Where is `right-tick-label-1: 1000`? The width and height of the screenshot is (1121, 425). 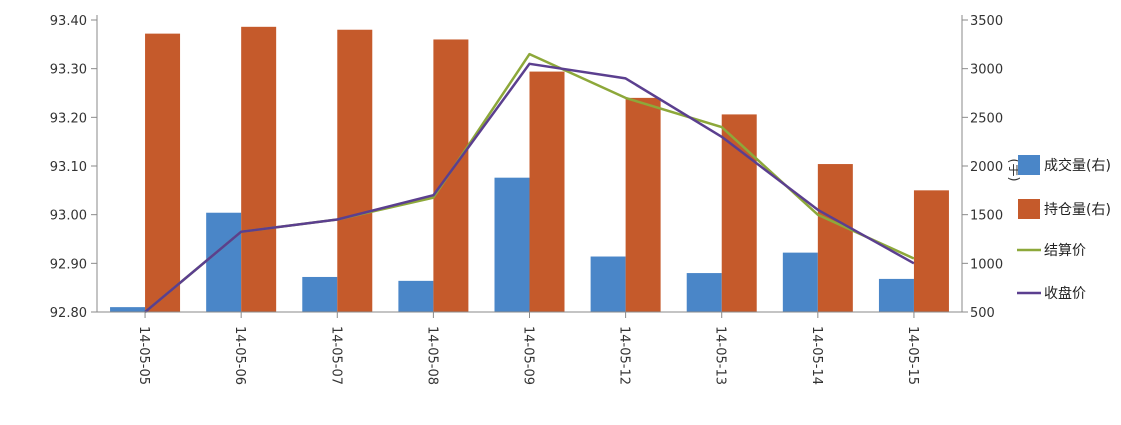
right-tick-label-1: 1000 is located at coordinates (986, 264).